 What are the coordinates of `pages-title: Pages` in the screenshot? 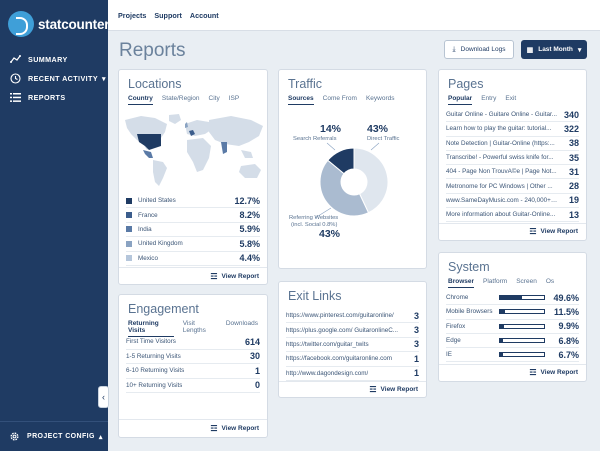 It's located at (466, 84).